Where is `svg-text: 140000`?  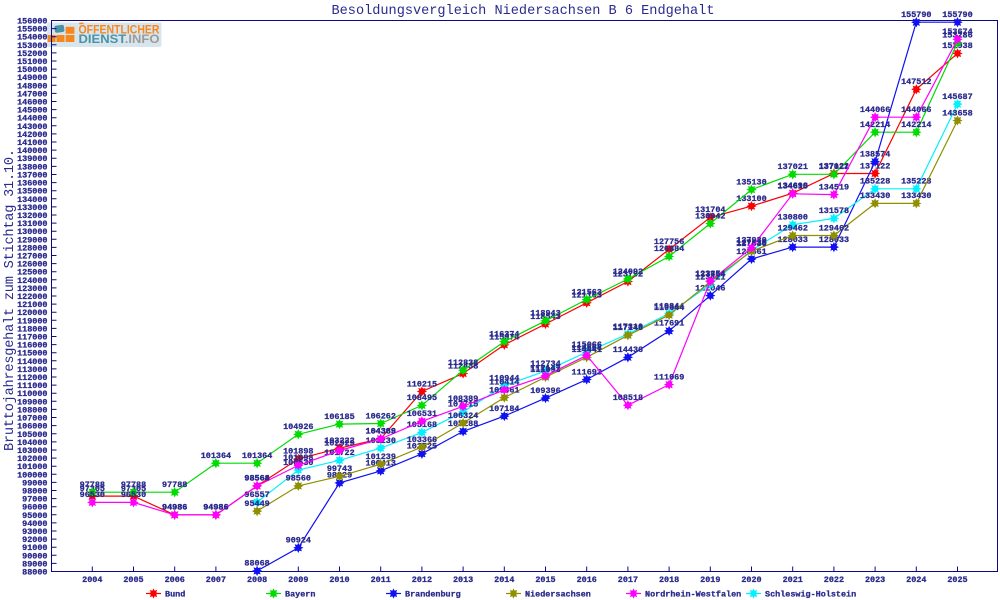 svg-text: 140000 is located at coordinates (32, 151).